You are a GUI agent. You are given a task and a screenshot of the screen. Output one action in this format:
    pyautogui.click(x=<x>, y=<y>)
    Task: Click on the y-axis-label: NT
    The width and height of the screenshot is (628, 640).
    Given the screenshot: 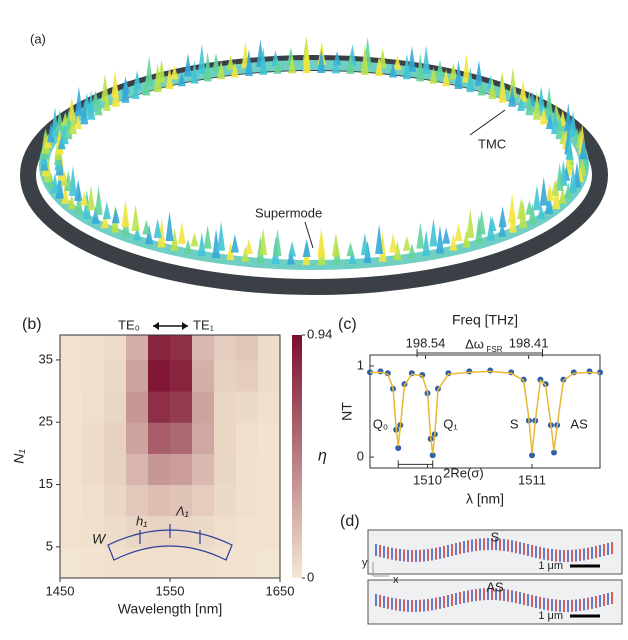 What is the action you would take?
    pyautogui.click(x=347, y=411)
    